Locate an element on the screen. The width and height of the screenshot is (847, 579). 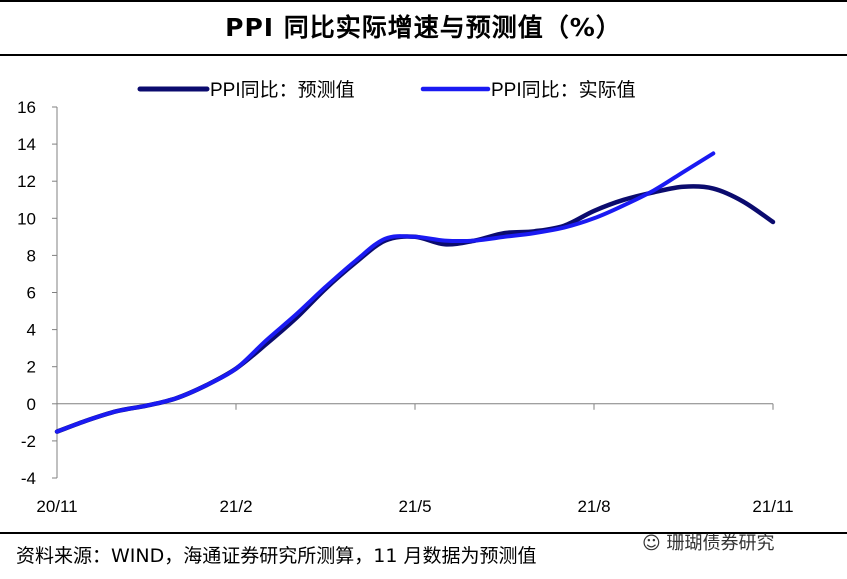
legend: PPI同比：预测值 PPI同比：实际值 is located at coordinates (386, 90).